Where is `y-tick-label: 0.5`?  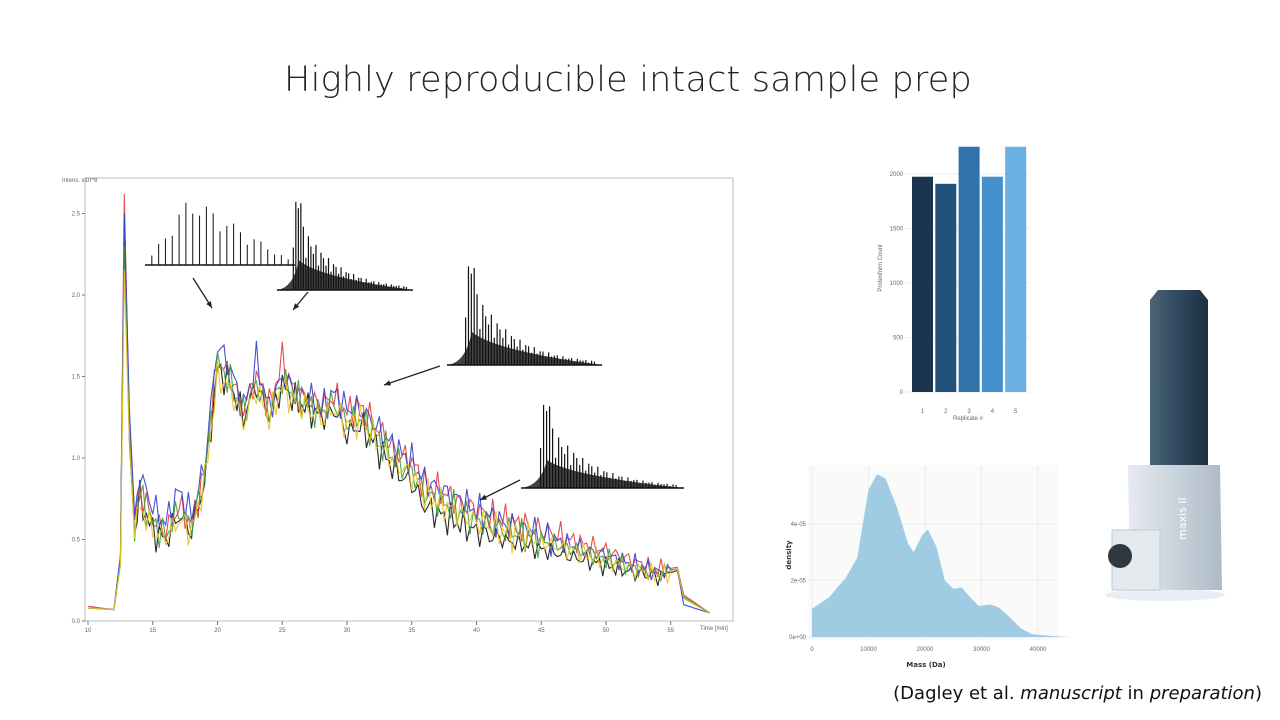
y-tick-label: 0.5 is located at coordinates (76, 541).